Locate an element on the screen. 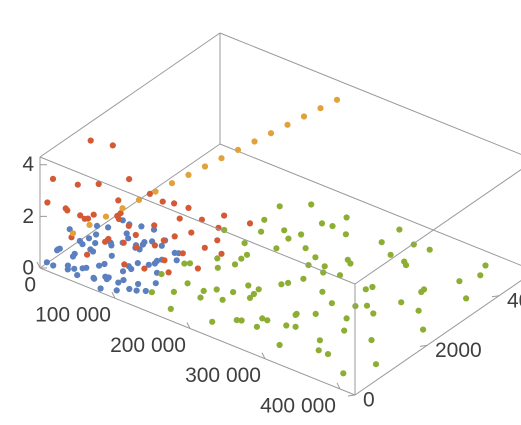 This screenshot has height=425, width=521. z-tick-label: 0 is located at coordinates (28, 268).